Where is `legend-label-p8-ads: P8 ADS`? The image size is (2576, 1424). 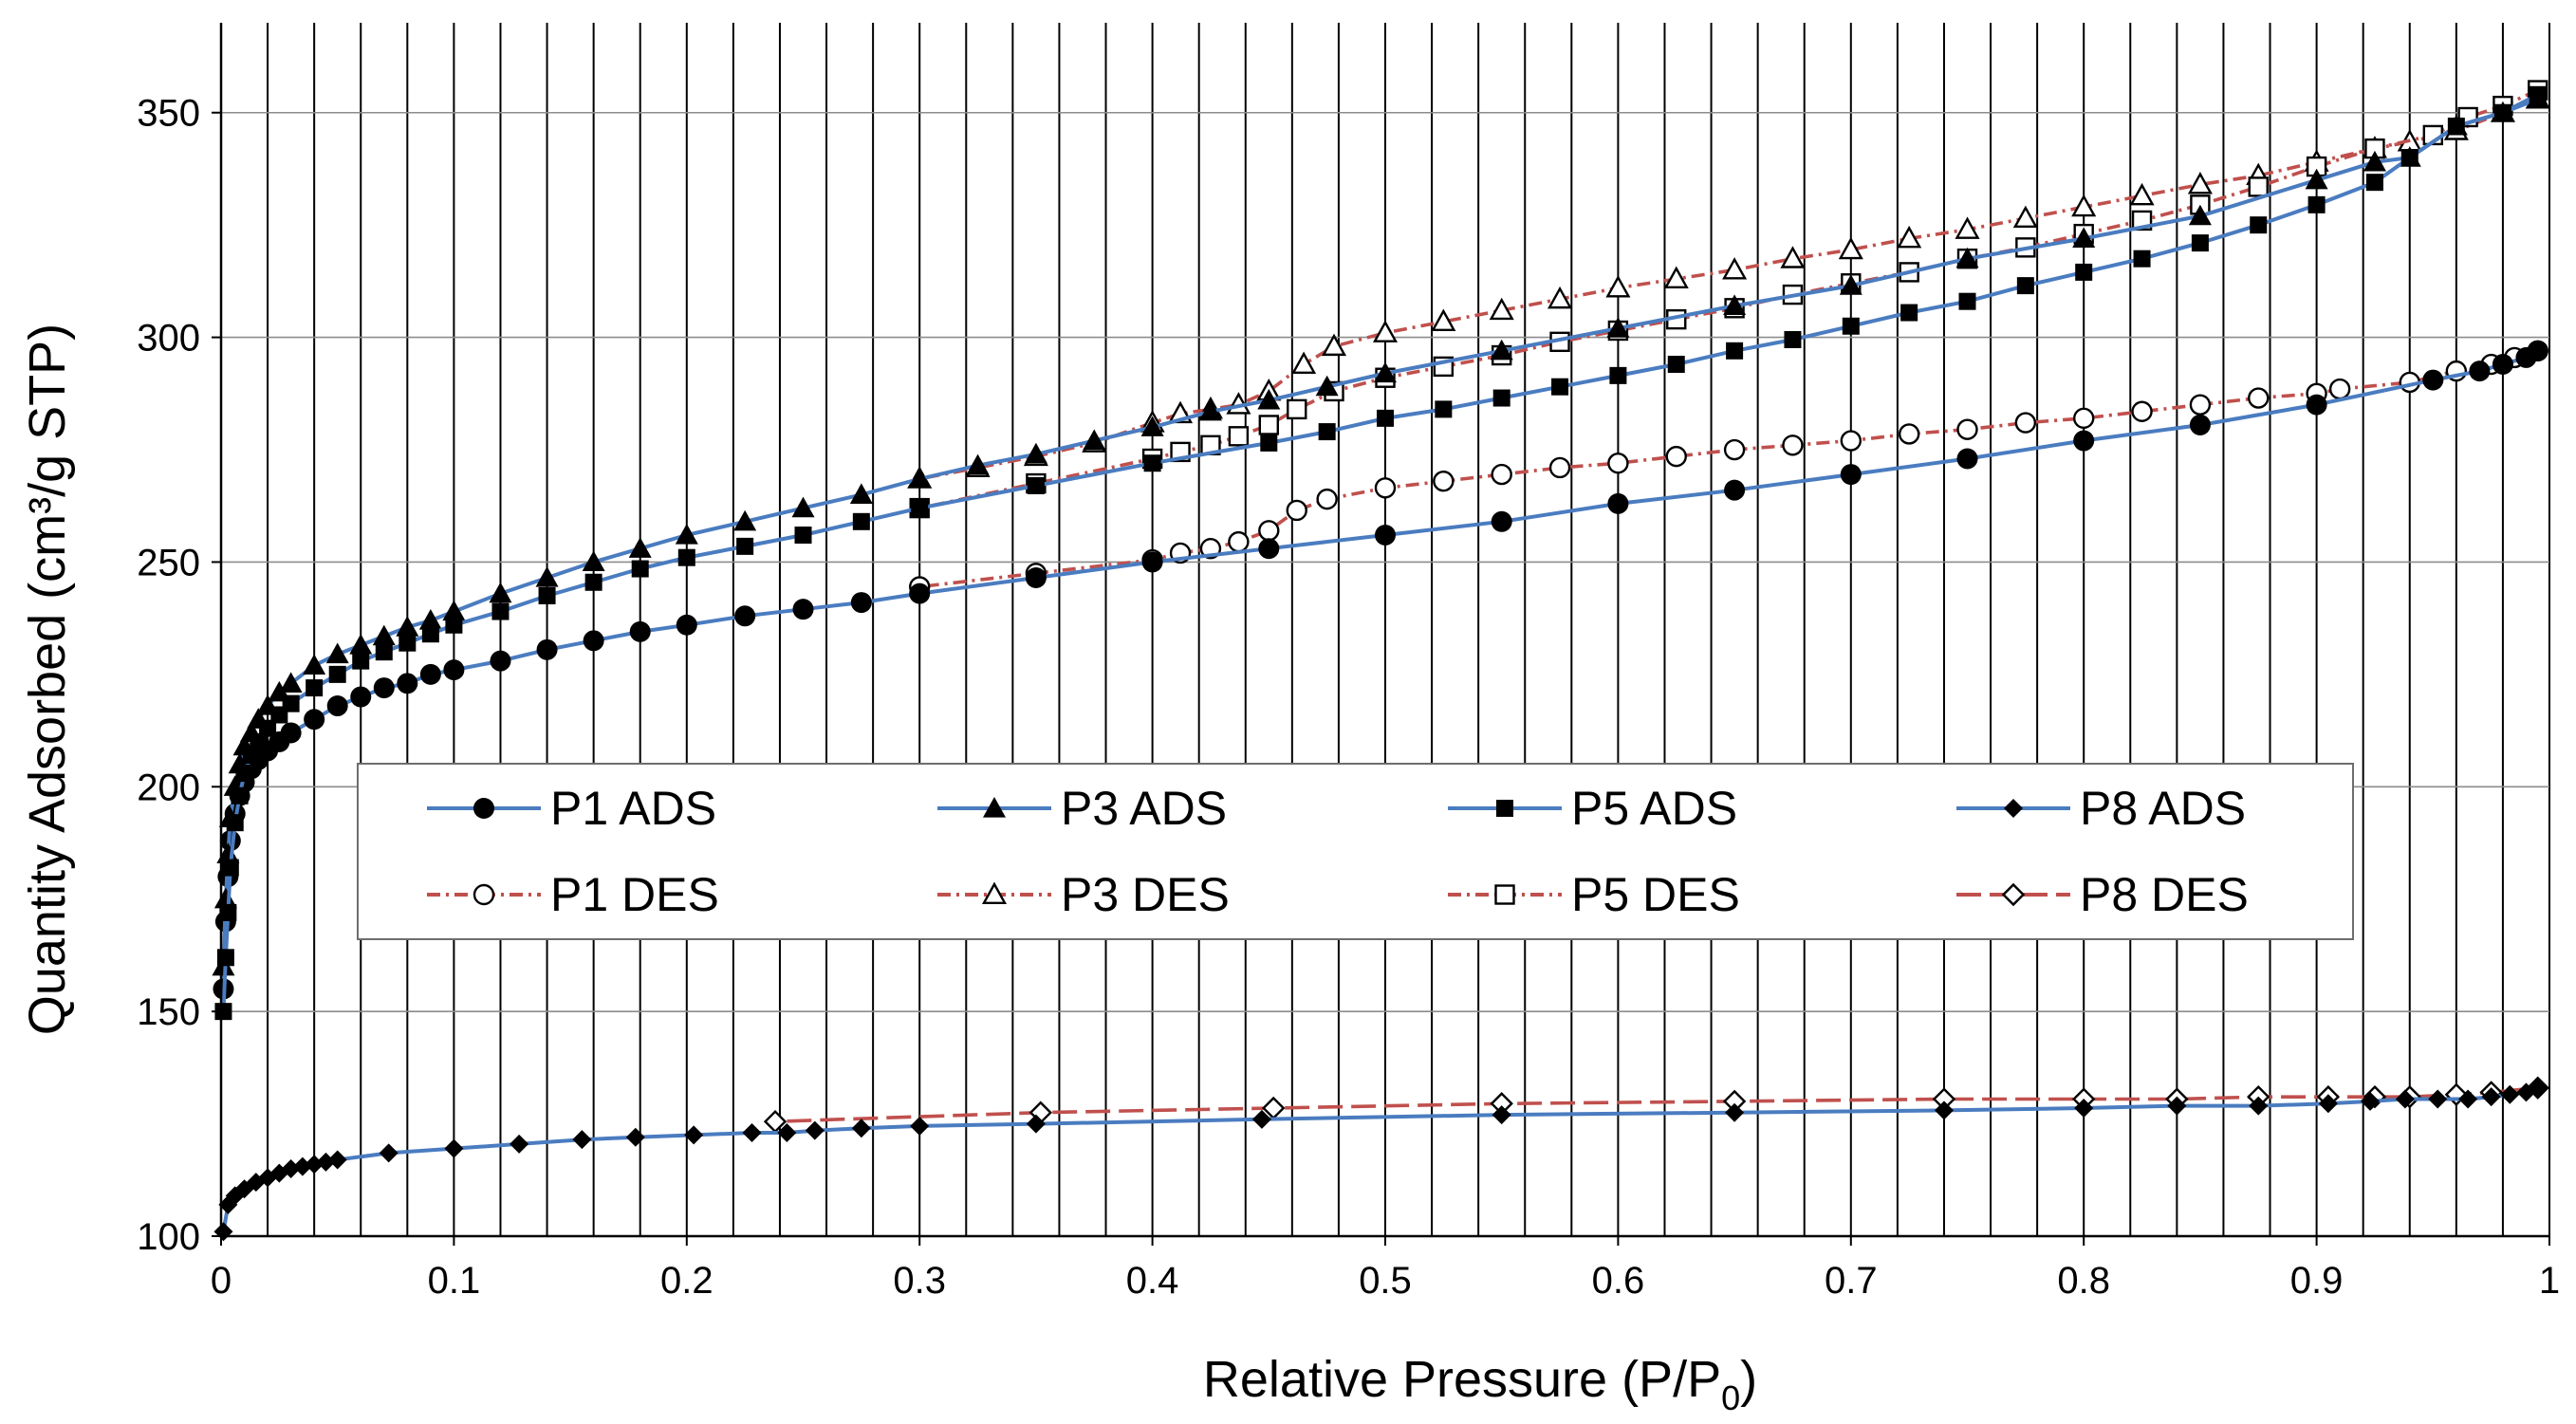
legend-label-p8-ads: P8 ADS is located at coordinates (2163, 809).